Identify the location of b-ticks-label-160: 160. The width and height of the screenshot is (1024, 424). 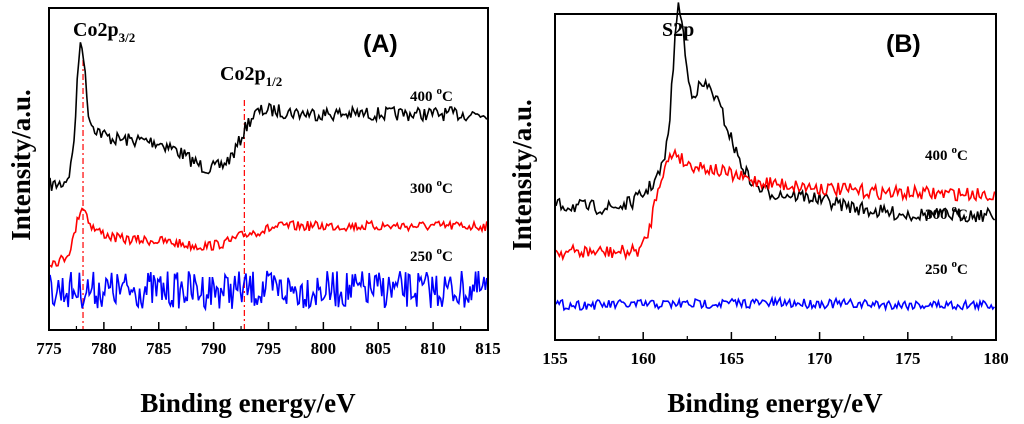
(643, 358).